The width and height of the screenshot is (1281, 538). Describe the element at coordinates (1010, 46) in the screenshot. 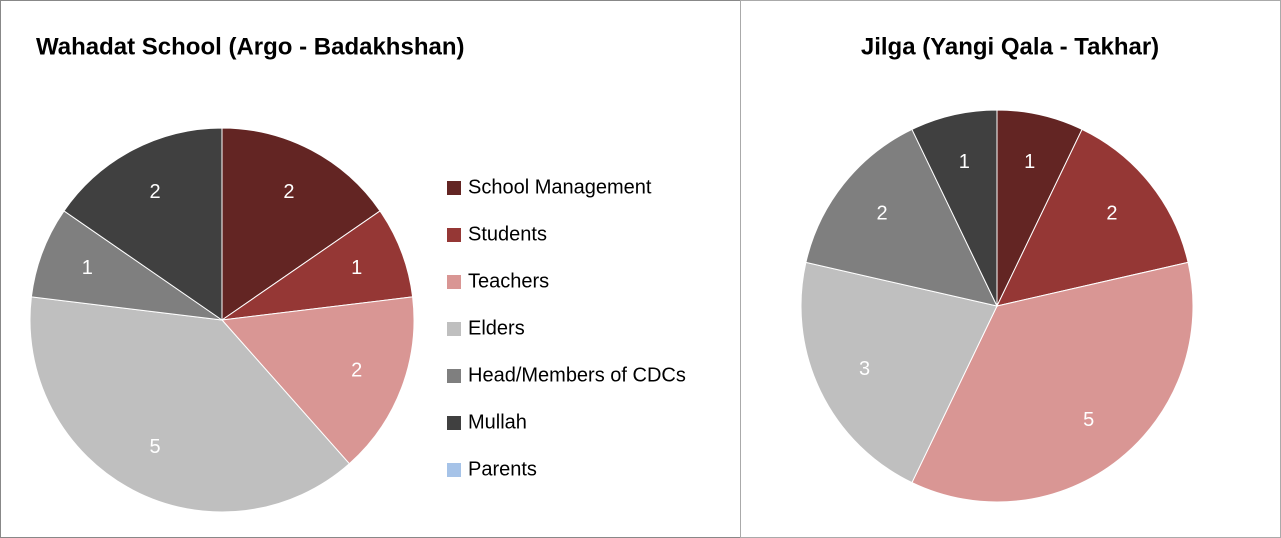

I see `chart-title: Jilga (Yangi Qala - Takhar)` at that location.